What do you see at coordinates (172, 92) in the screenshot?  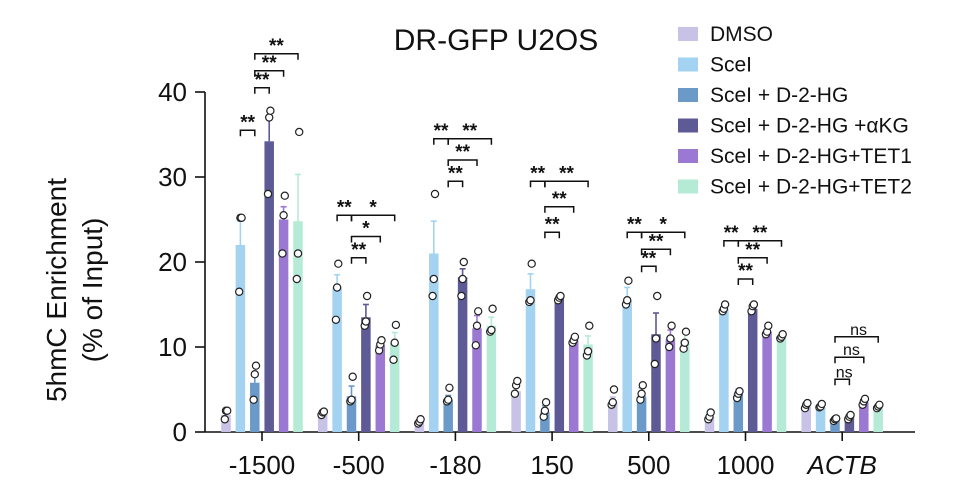 I see `y-tick-label: 40` at bounding box center [172, 92].